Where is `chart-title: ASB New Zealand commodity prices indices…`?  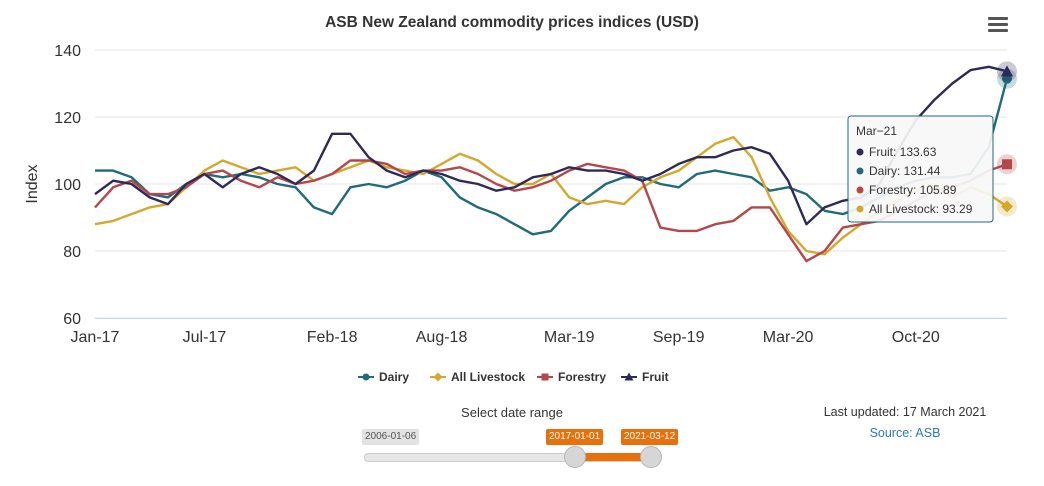
chart-title: ASB New Zealand commodity prices indices… is located at coordinates (512, 22).